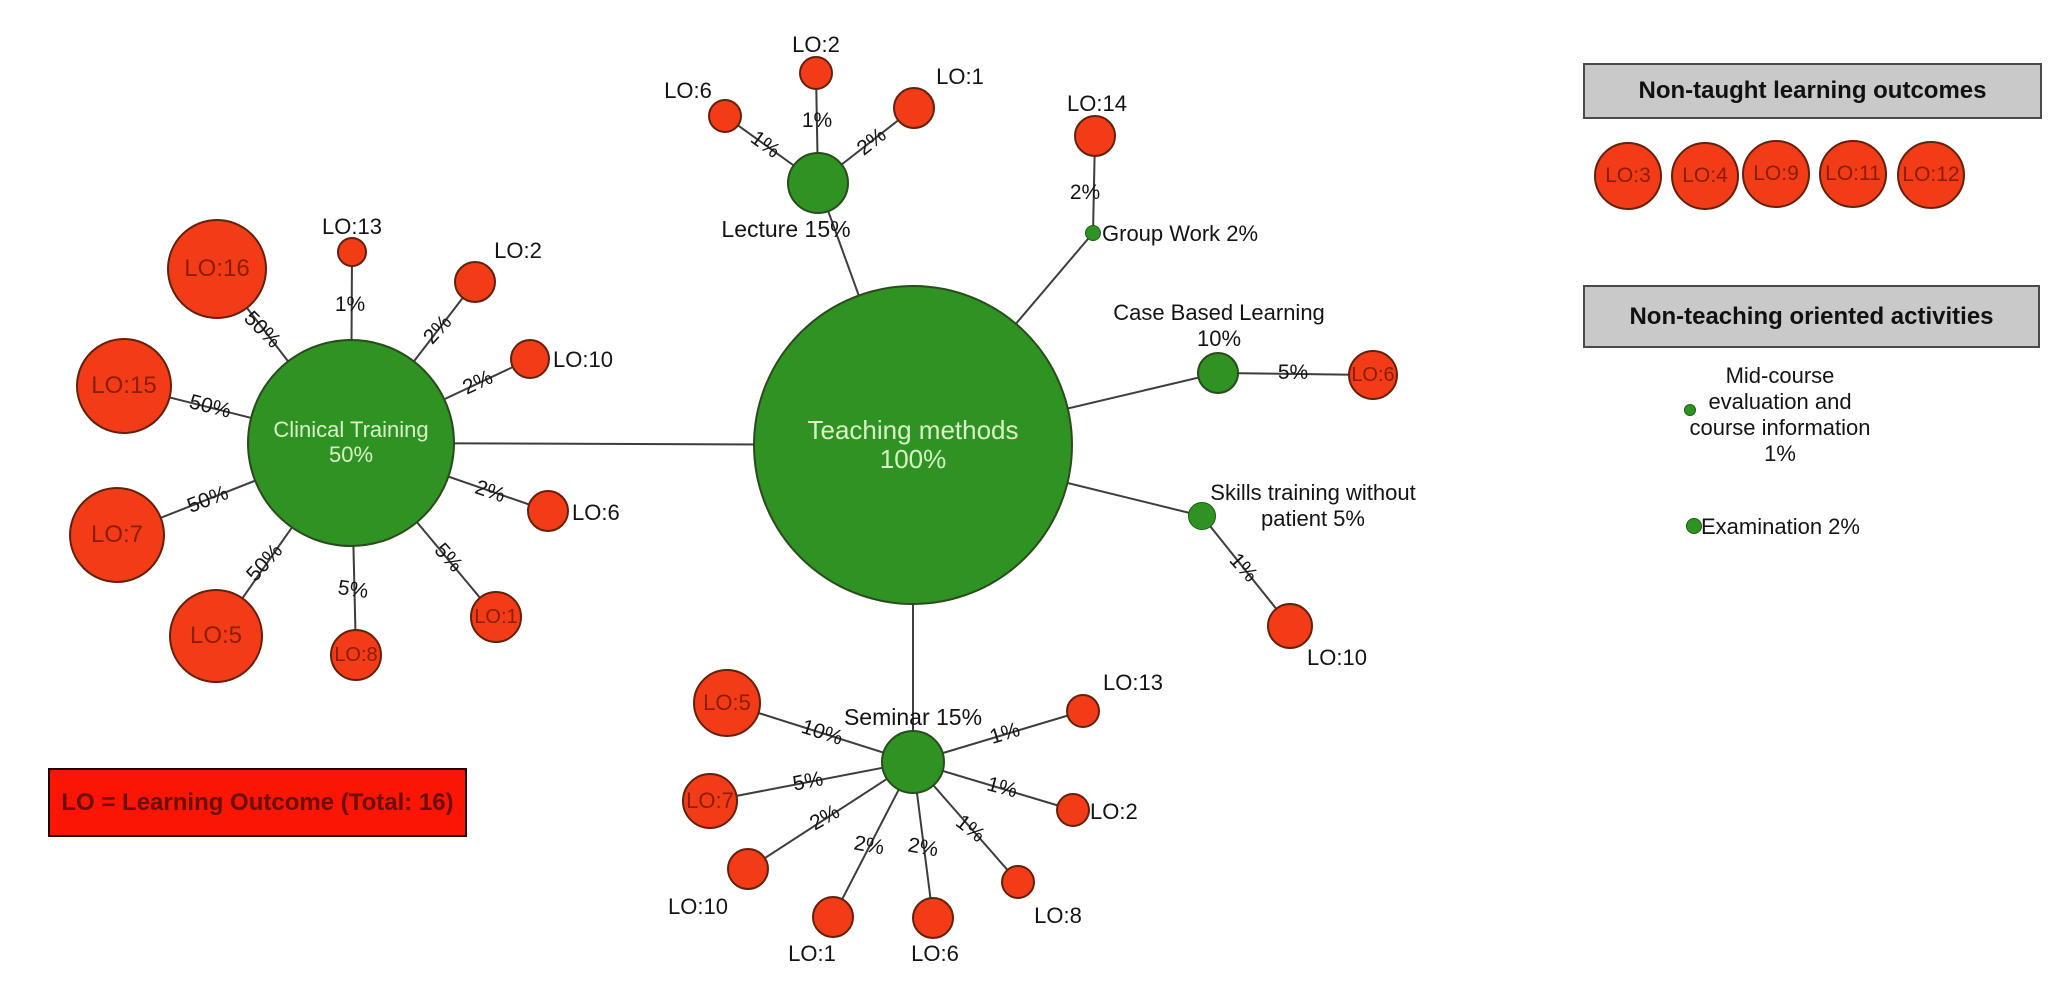  I want to click on clinical-training-label: Clinical Training 50%, so click(351, 442).